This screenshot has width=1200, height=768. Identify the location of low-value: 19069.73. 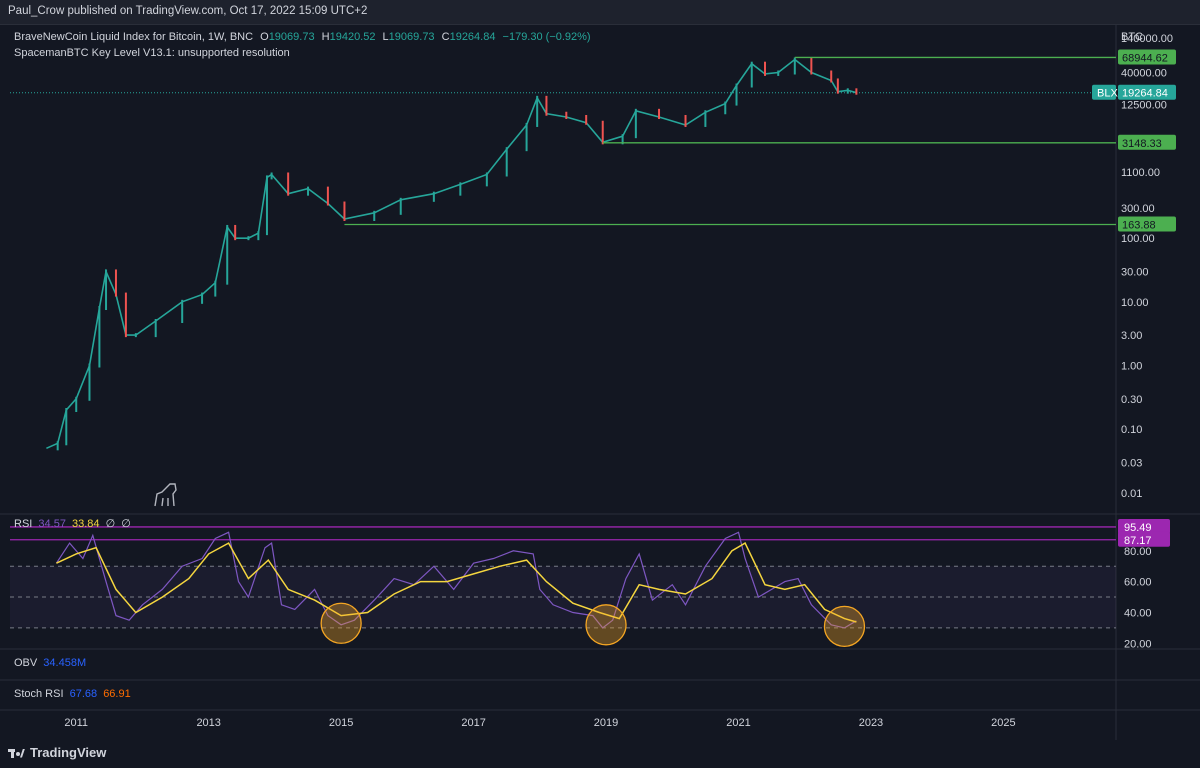
(411, 37).